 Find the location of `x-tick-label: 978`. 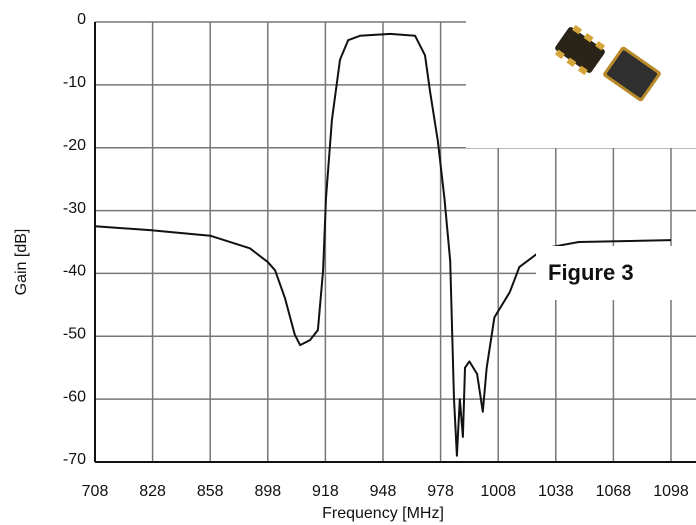

x-tick-label: 978 is located at coordinates (440, 491).